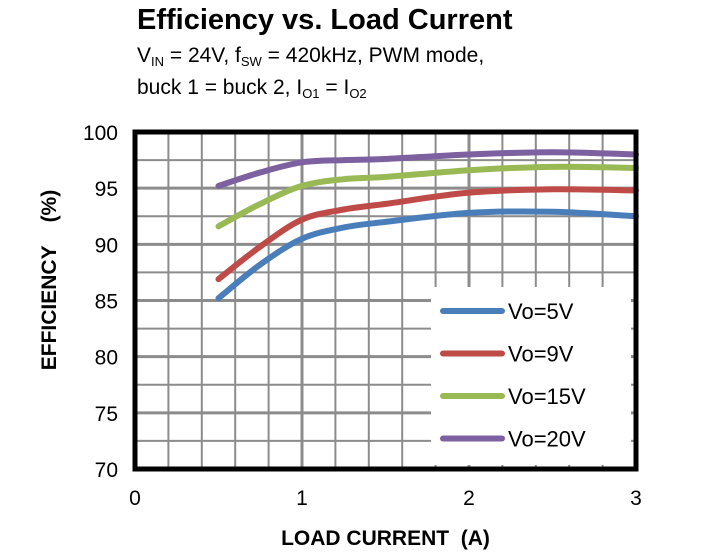 The width and height of the screenshot is (710, 556). Describe the element at coordinates (49, 280) in the screenshot. I see `y-axis-label: EFFICIENCY (%)` at that location.